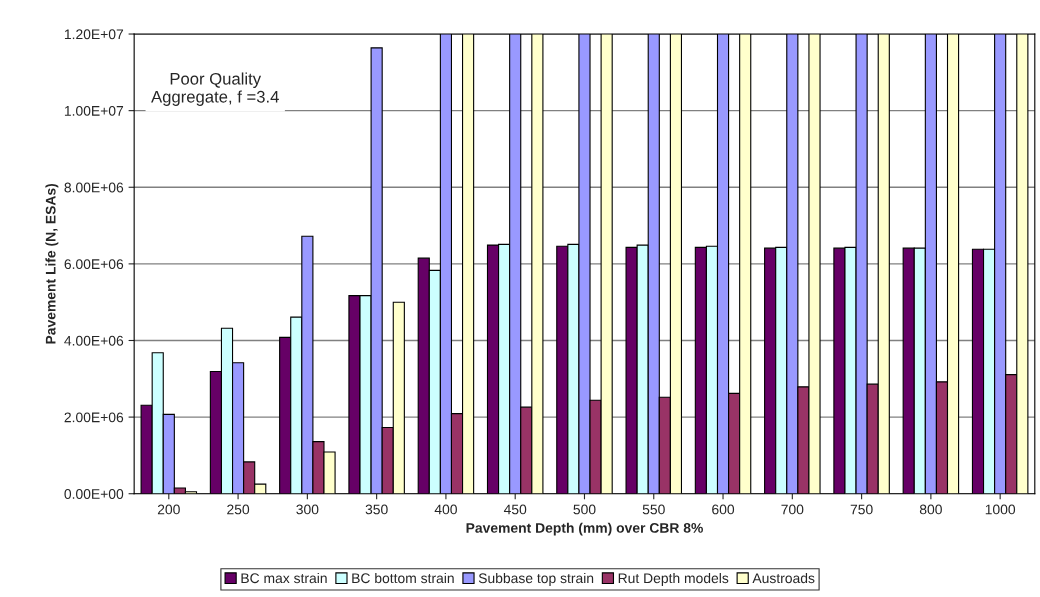 This screenshot has height=597, width=1040. I want to click on y-tick-label: 0.00E+00, so click(94, 494).